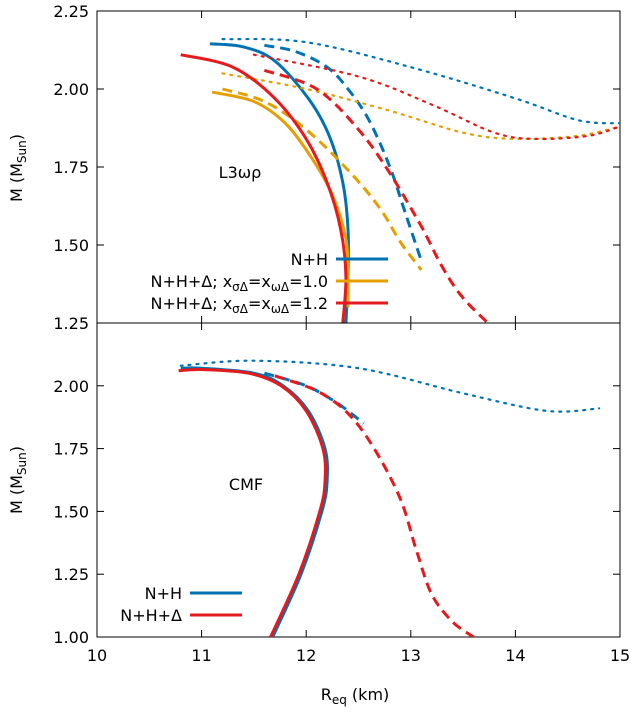 The image size is (631, 713). I want to click on top-series-1-dashed-curve, so click(343, 152).